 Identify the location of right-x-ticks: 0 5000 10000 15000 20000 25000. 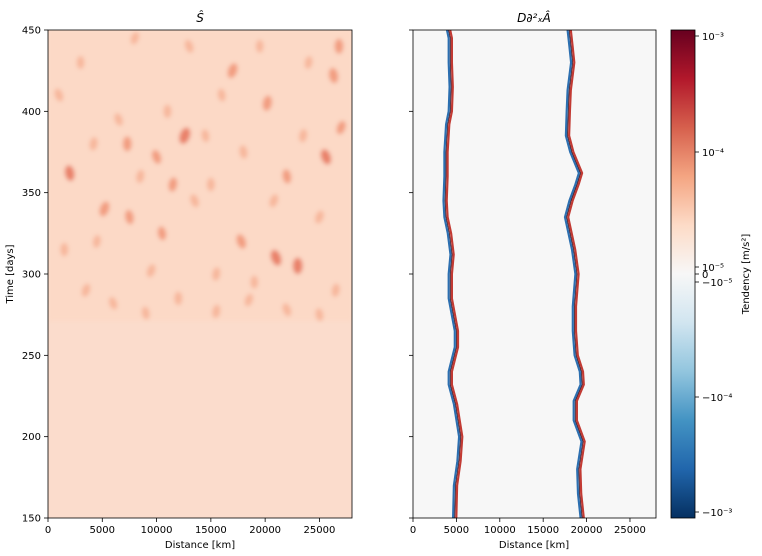
(528, 527).